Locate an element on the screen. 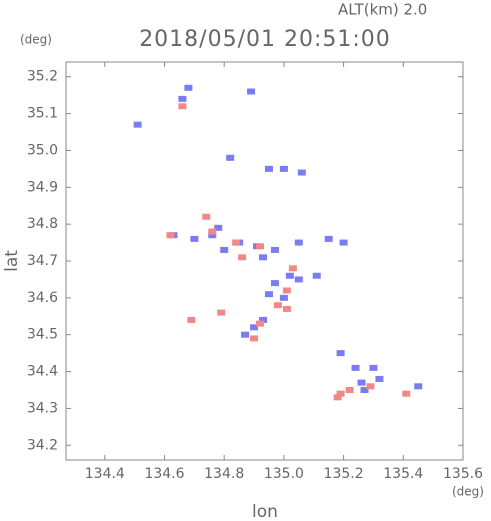 The image size is (491, 521). x-tick-label: 134.8 is located at coordinates (224, 474).